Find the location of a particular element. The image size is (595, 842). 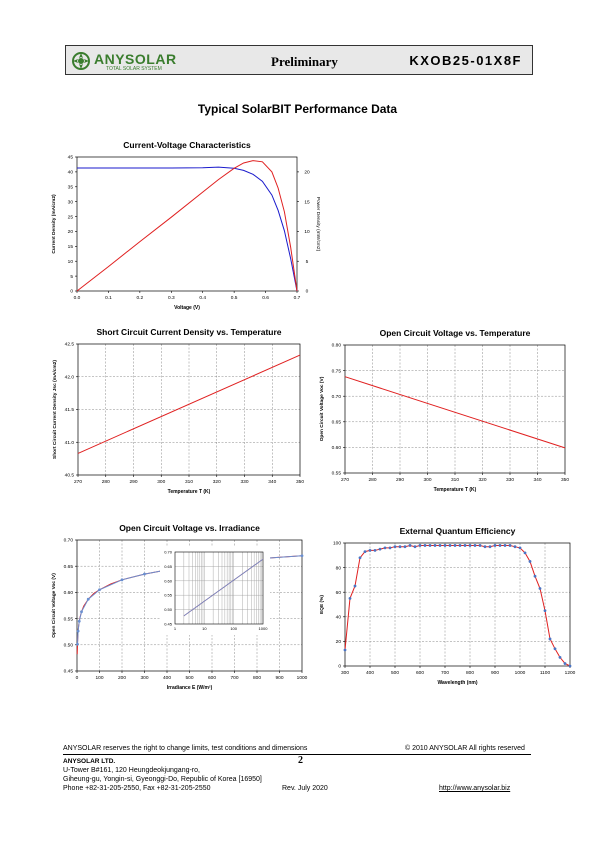

x-tick-label: 800 is located at coordinates (470, 673).